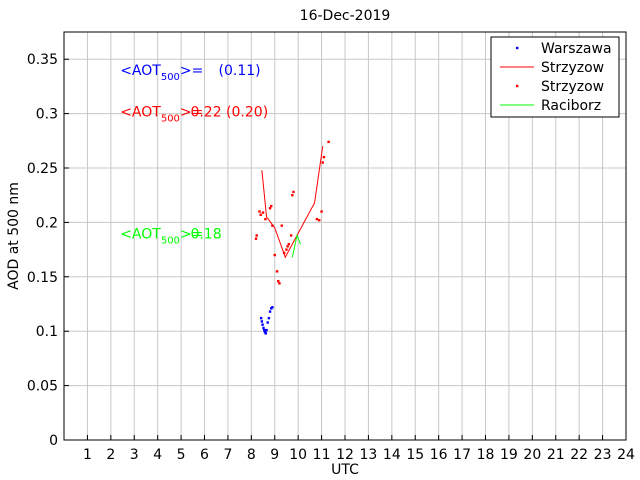 The height and width of the screenshot is (480, 640). What do you see at coordinates (134, 455) in the screenshot?
I see `x-tick-label: 3` at bounding box center [134, 455].